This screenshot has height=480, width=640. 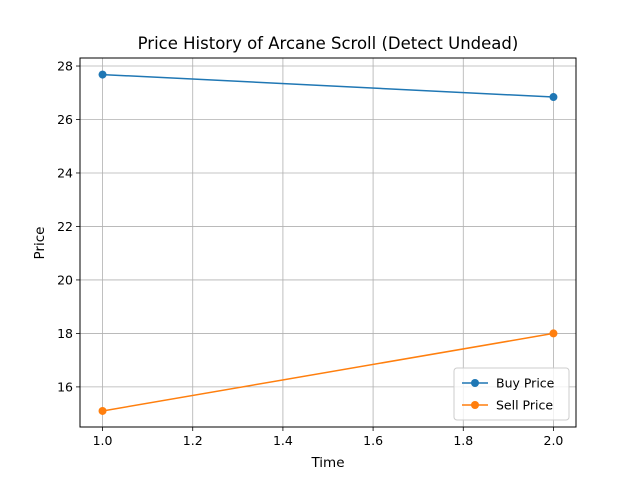 I want to click on x-tick-label: 1.8, so click(x=463, y=440).